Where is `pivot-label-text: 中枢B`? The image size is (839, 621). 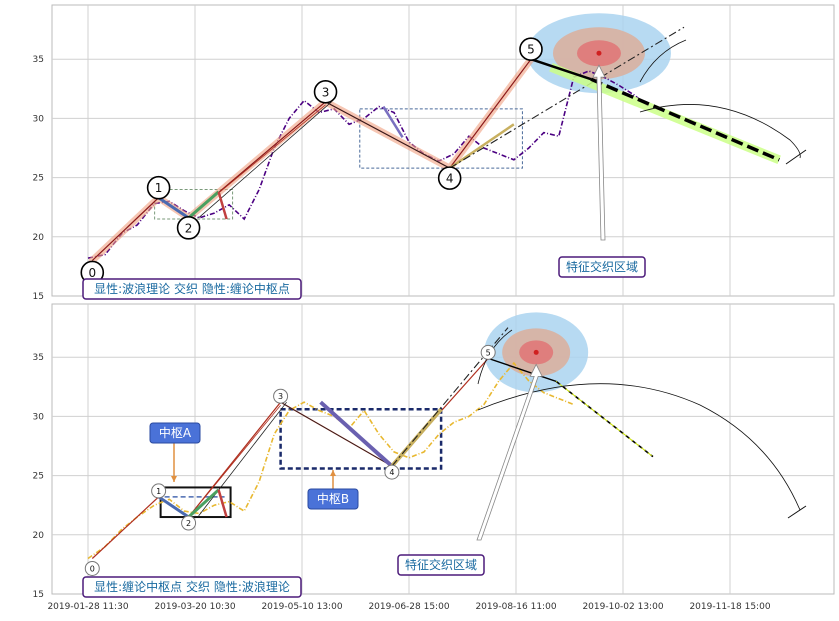 pivot-label-text: 中枢B is located at coordinates (333, 498).